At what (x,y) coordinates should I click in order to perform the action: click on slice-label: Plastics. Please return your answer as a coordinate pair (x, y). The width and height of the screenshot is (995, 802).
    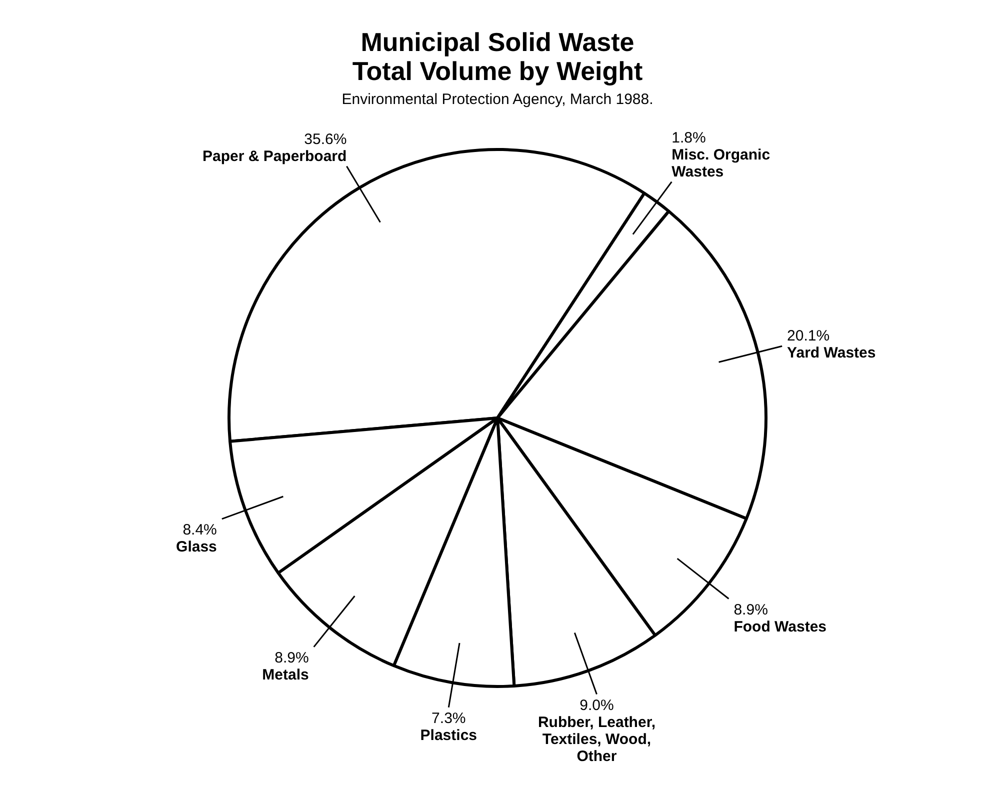
    Looking at the image, I should click on (449, 735).